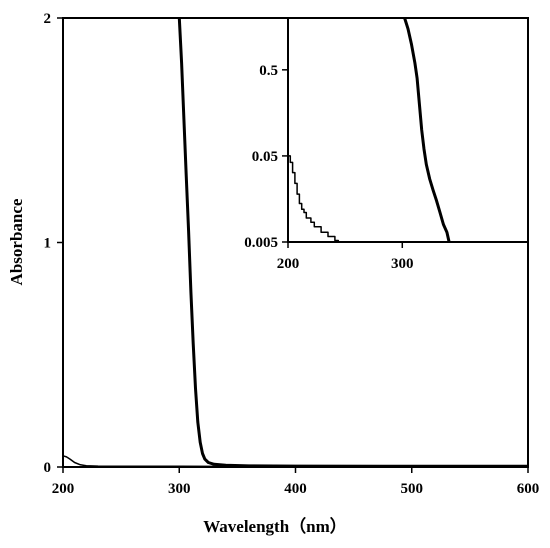 This screenshot has width=550, height=548. I want to click on inset-x-tick-label: 300, so click(402, 264).